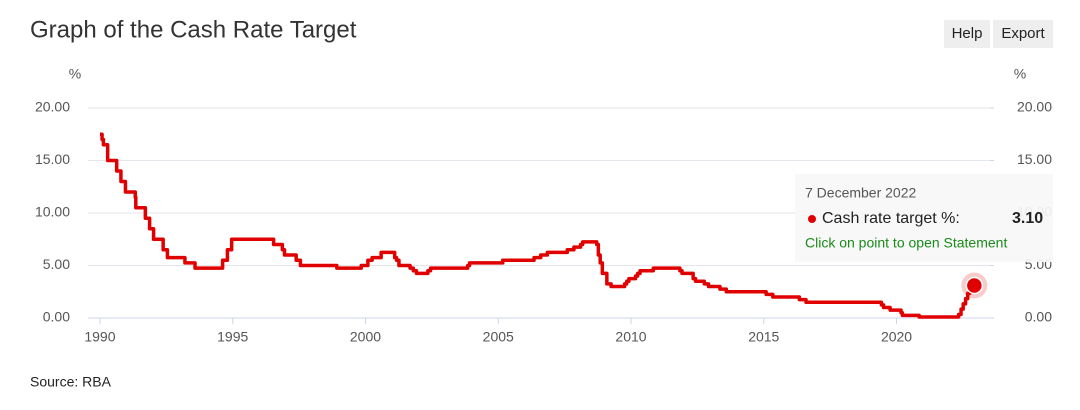 The height and width of the screenshot is (410, 1080). I want to click on y-tick-label: 5.00, so click(56, 264).